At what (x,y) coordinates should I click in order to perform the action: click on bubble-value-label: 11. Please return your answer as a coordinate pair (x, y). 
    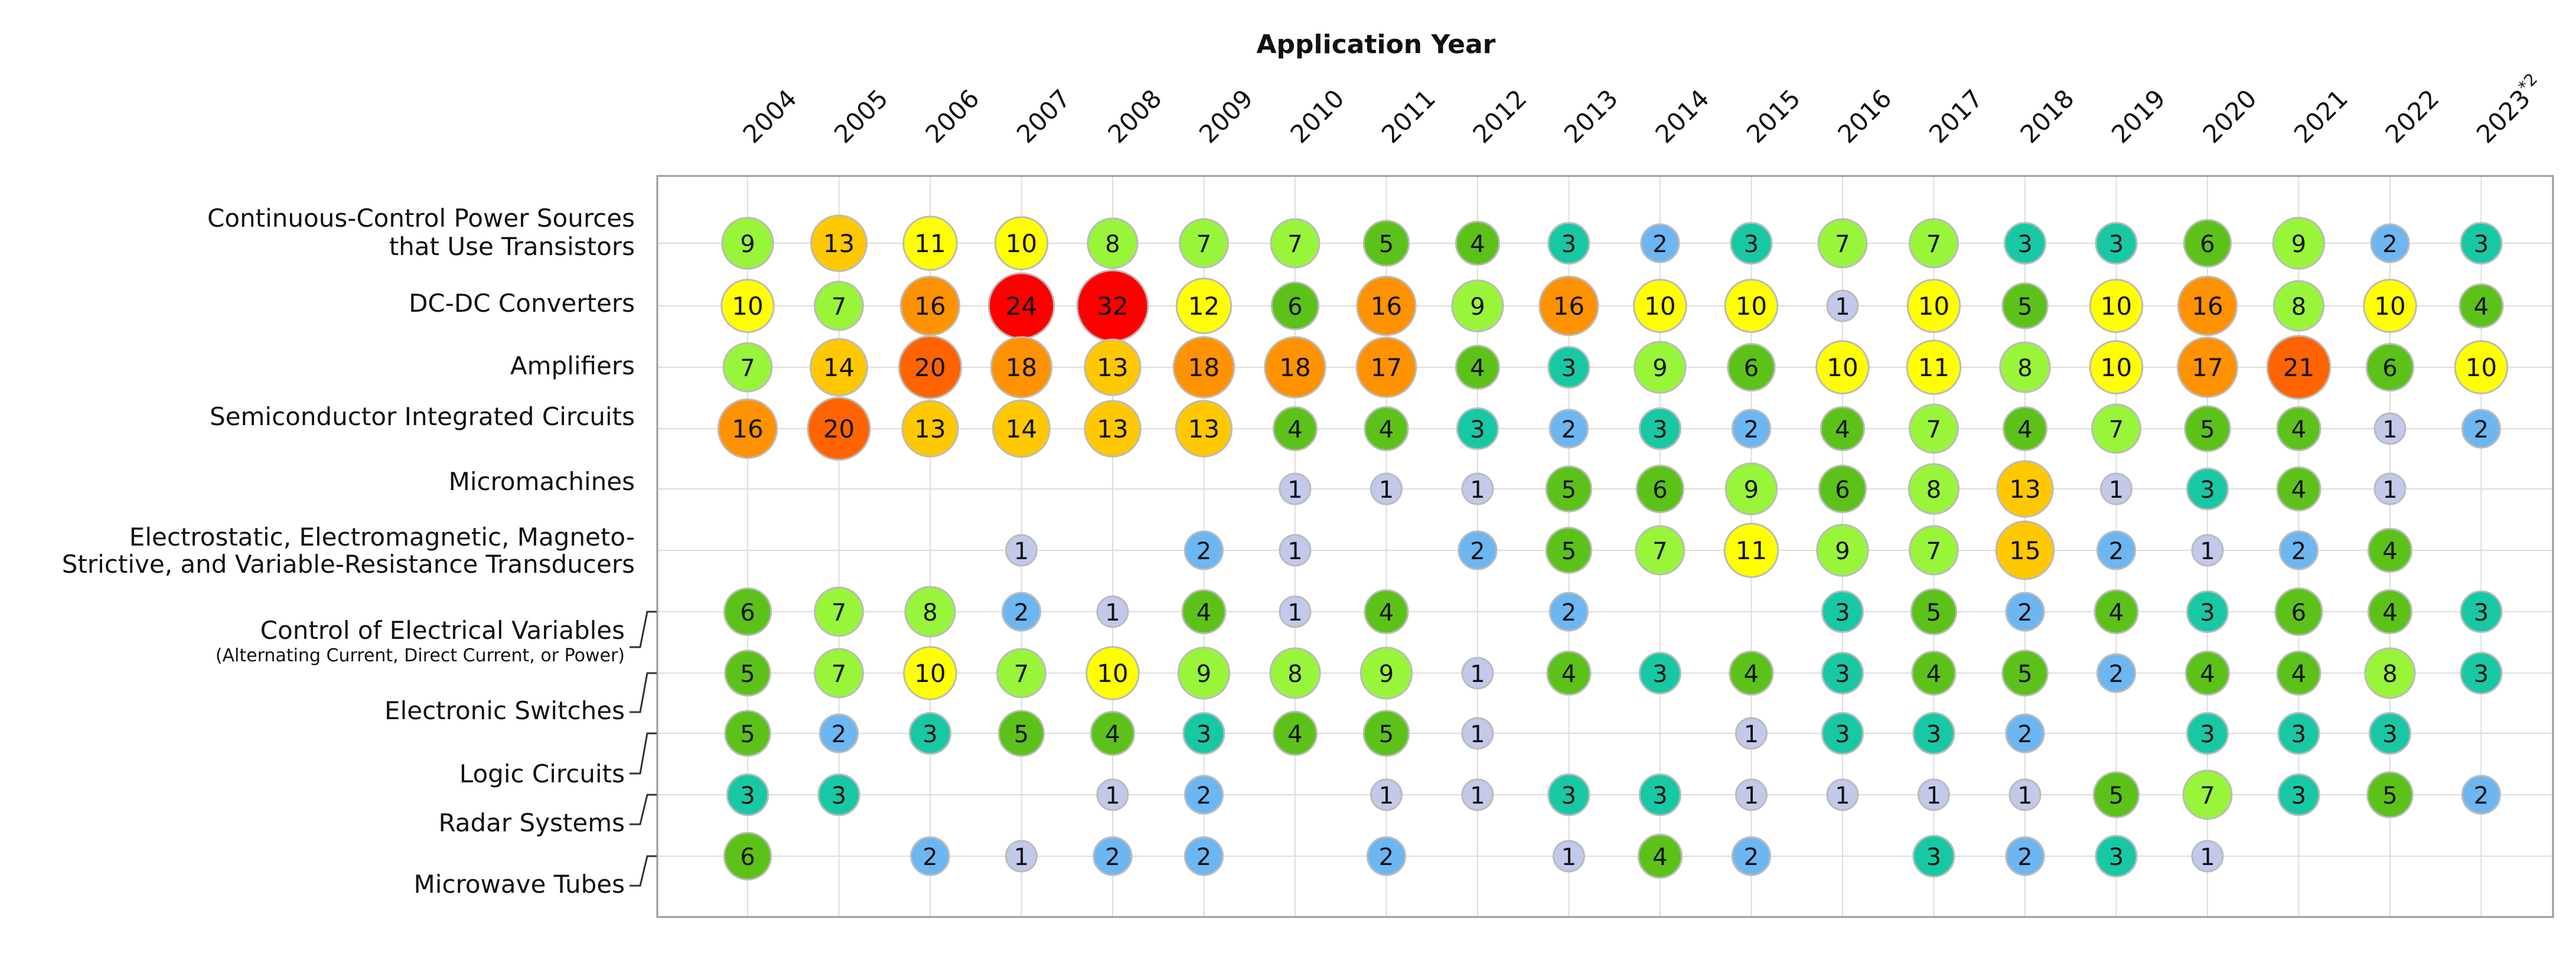
    Looking at the image, I should click on (929, 243).